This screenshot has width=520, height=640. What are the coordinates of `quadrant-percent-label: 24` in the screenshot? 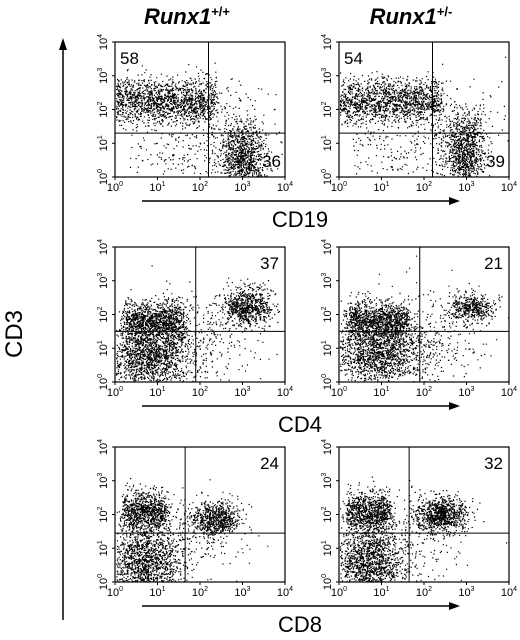 It's located at (269, 463).